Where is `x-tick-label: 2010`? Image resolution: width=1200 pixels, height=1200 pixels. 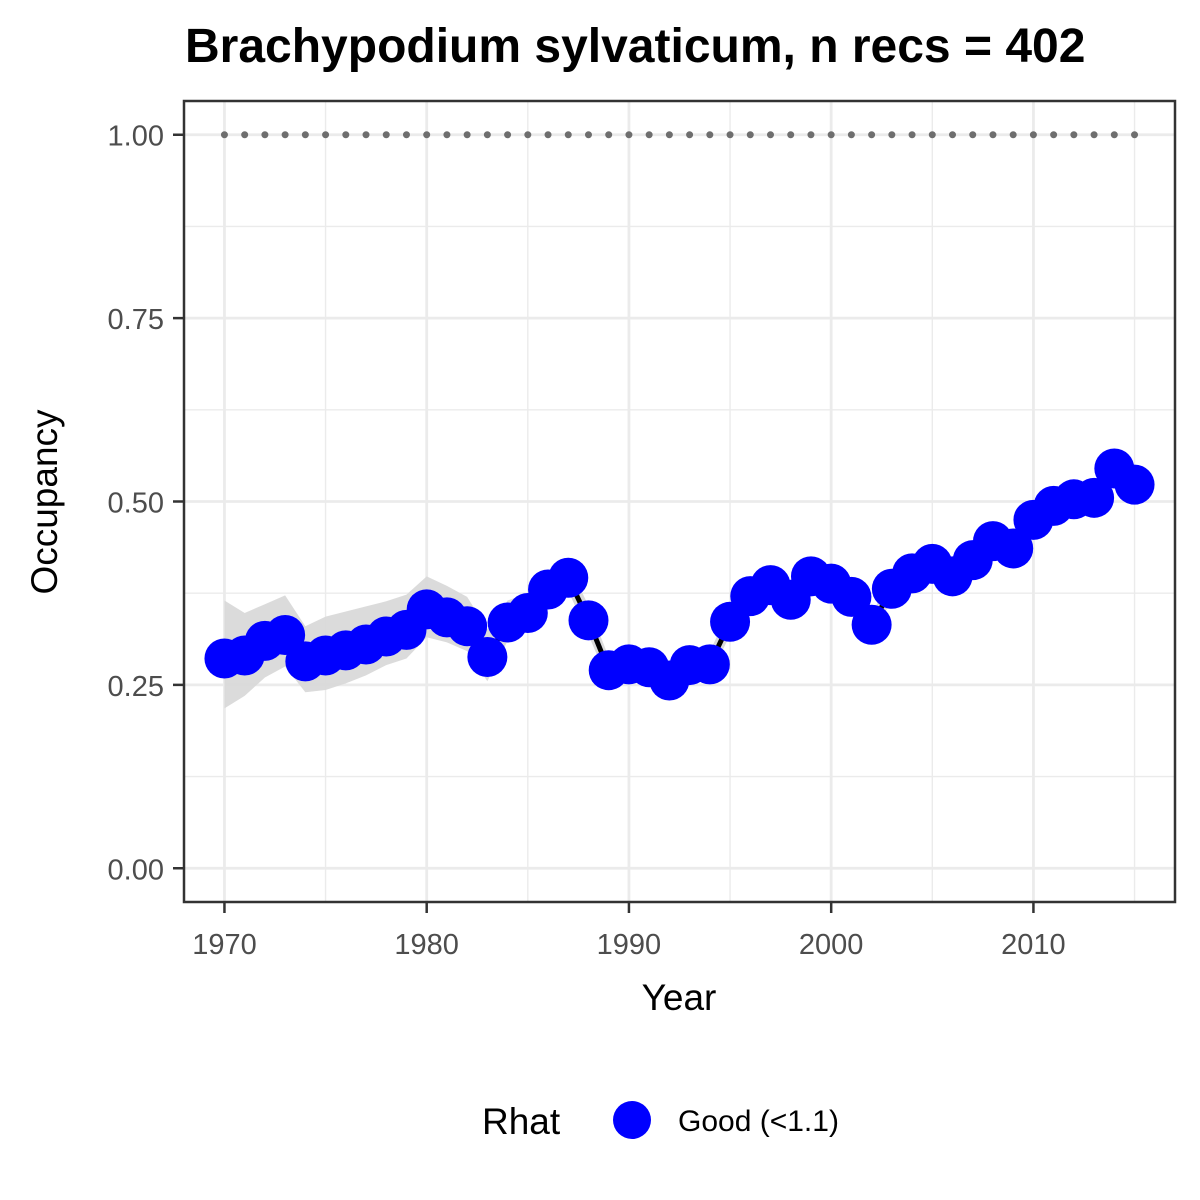
x-tick-label: 2010 is located at coordinates (1033, 945).